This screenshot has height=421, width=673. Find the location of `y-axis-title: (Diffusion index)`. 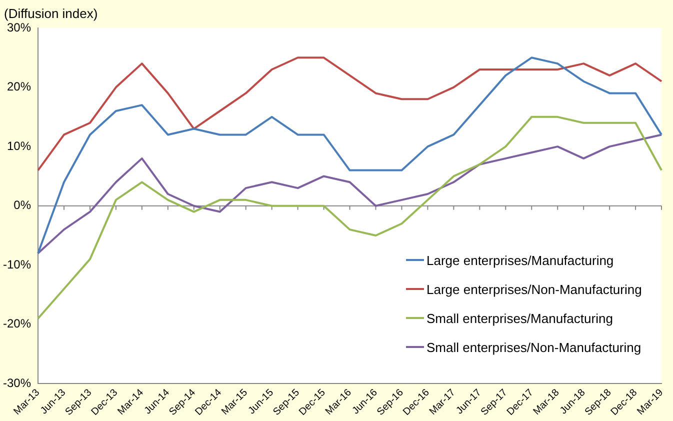

y-axis-title: (Diffusion index) is located at coordinates (51, 13).